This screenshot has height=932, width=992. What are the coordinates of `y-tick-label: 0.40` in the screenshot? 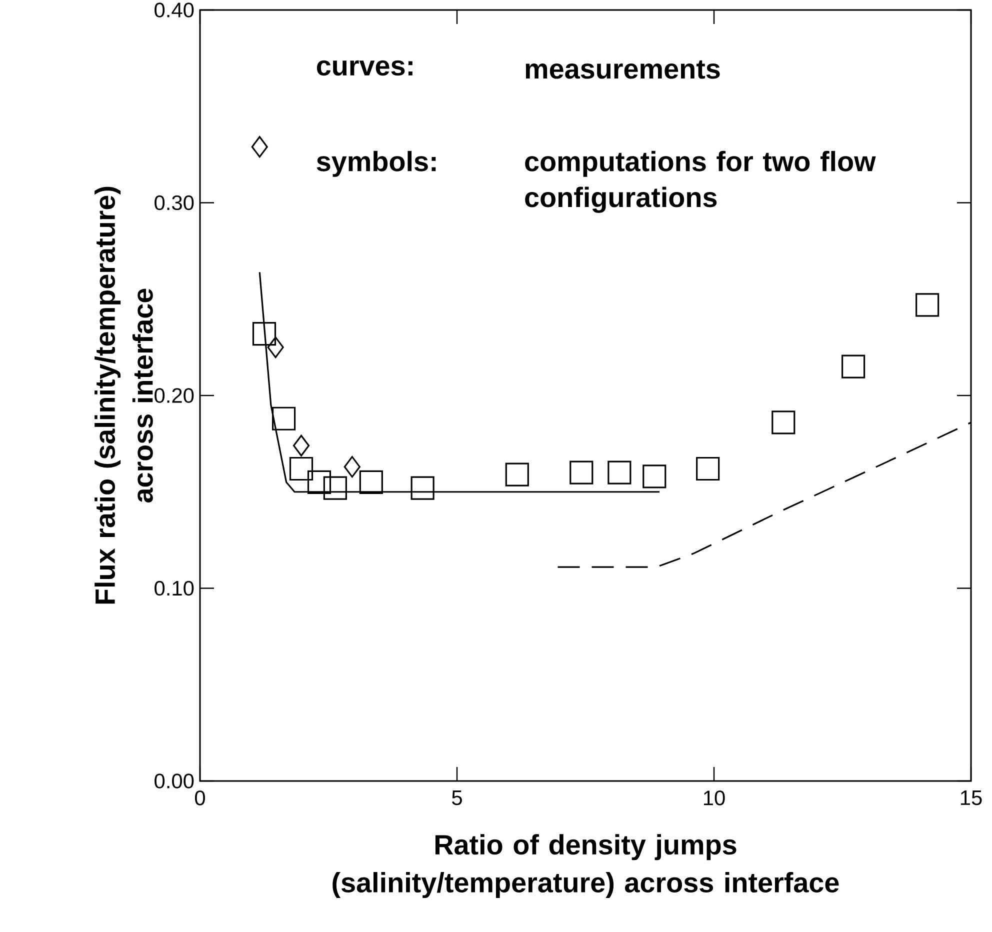 It's located at (174, 10).